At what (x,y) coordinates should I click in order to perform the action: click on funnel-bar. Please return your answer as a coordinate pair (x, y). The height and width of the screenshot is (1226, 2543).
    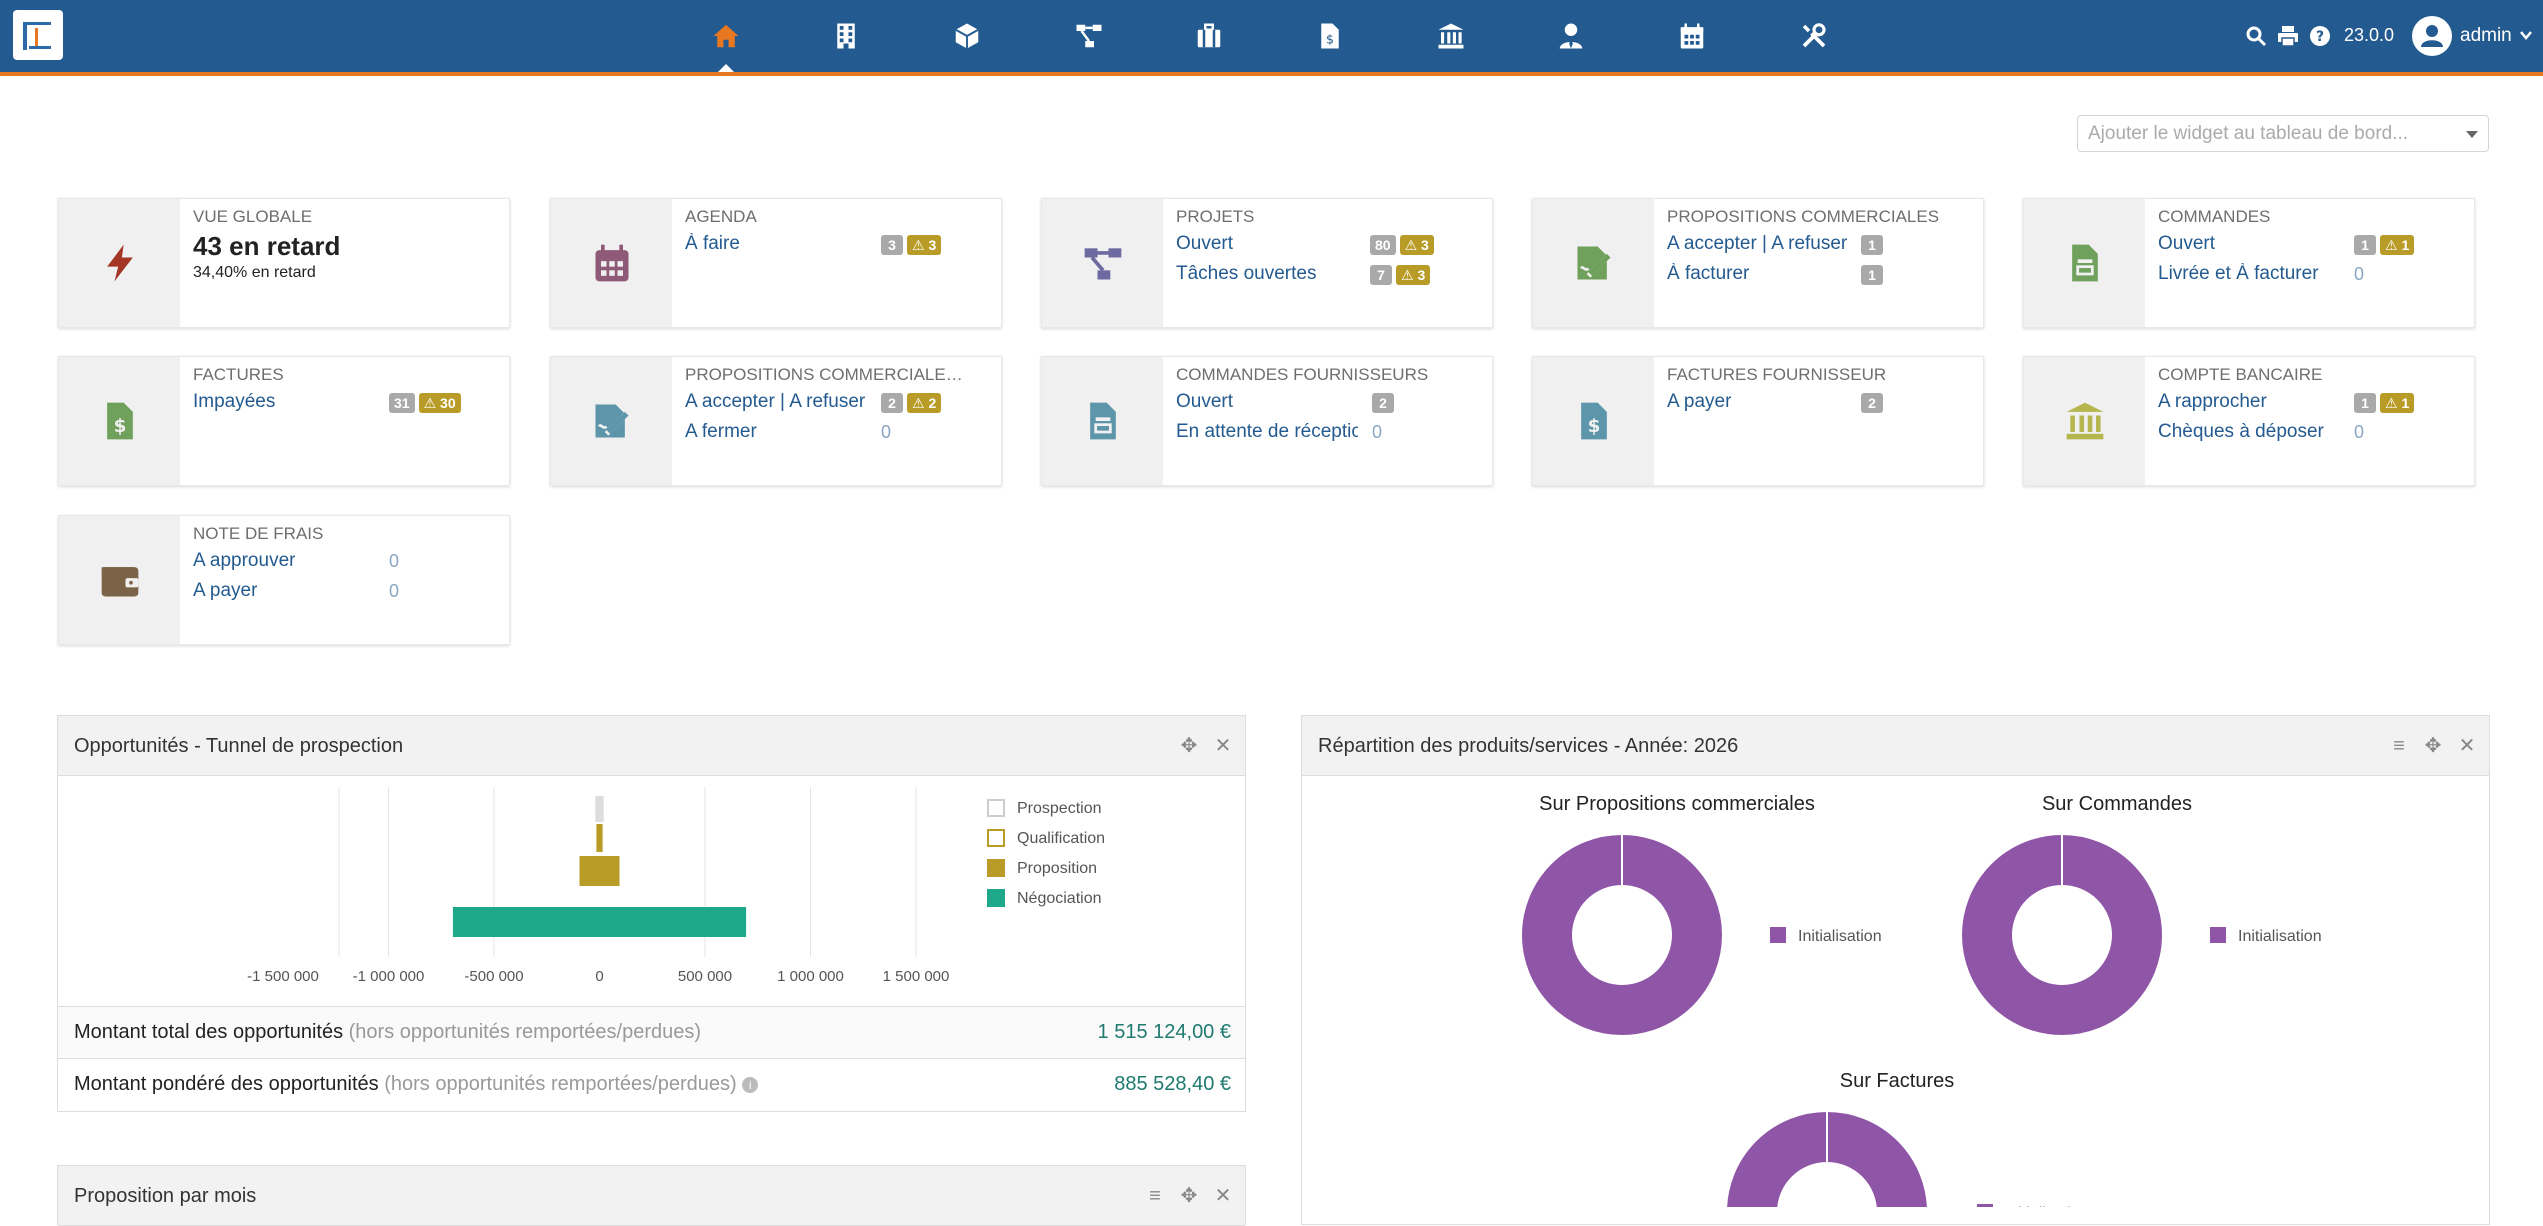
    Looking at the image, I should click on (599, 871).